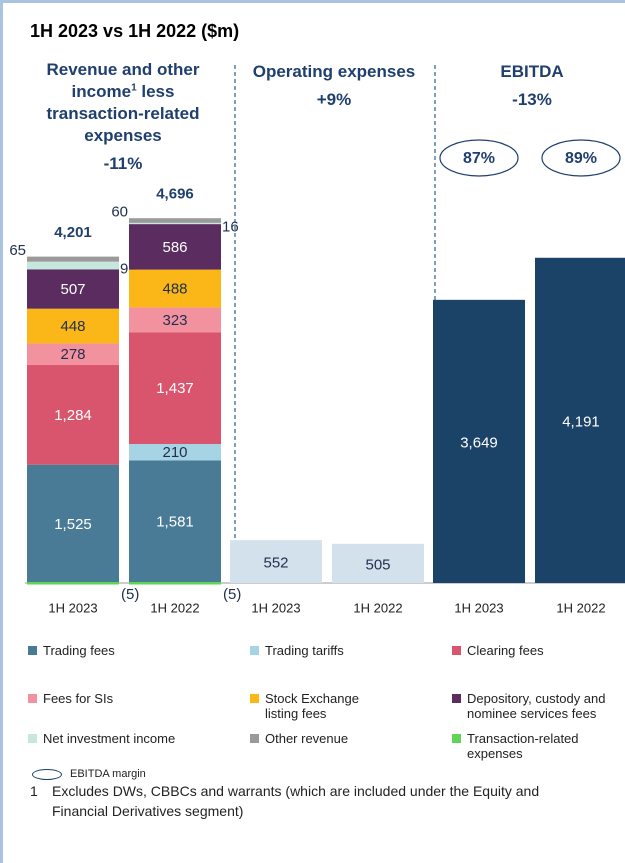  Describe the element at coordinates (108, 774) in the screenshot. I see `legend-label: EBITDA margin` at that location.